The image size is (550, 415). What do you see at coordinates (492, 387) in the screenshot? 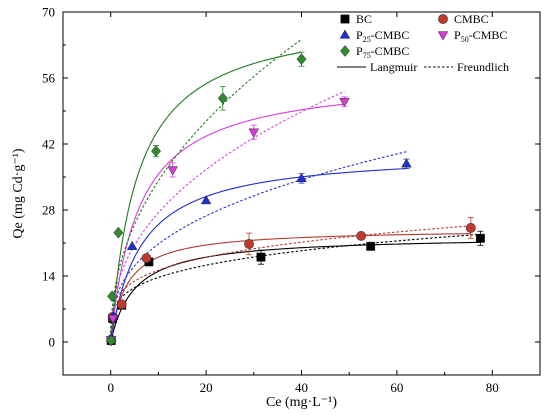
I see `x-tick-label: 80` at bounding box center [492, 387].